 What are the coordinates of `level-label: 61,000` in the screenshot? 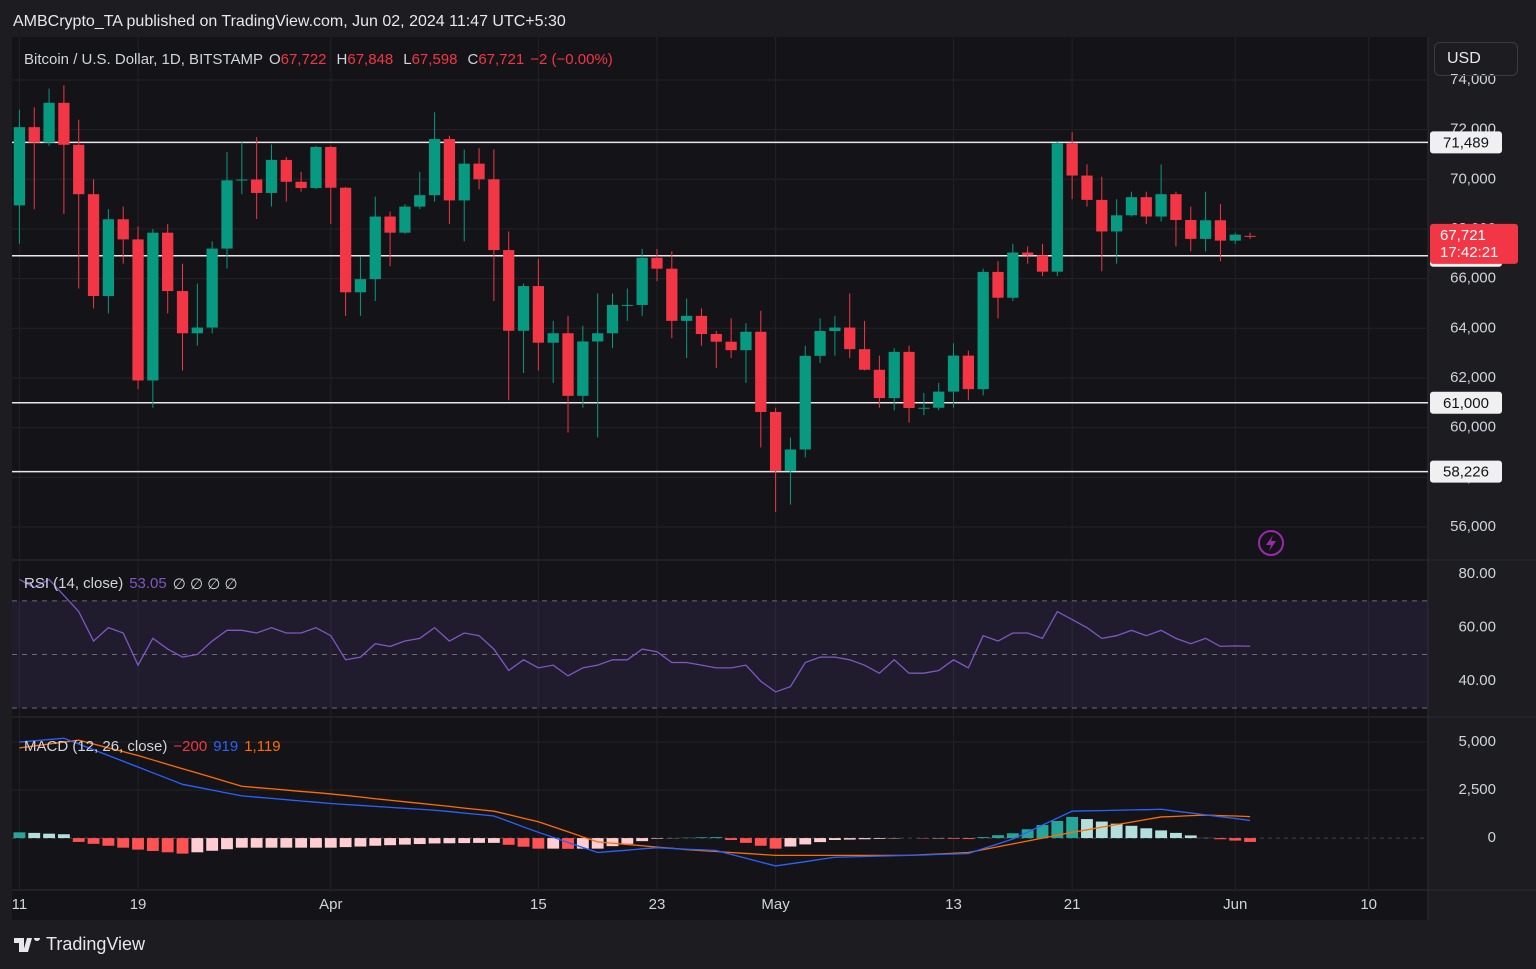 It's located at (1466, 403).